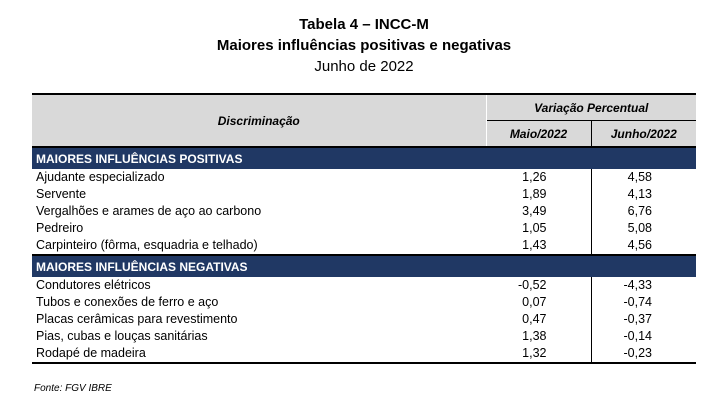 The height and width of the screenshot is (420, 728). I want to click on row-name: Servente, so click(61, 194).